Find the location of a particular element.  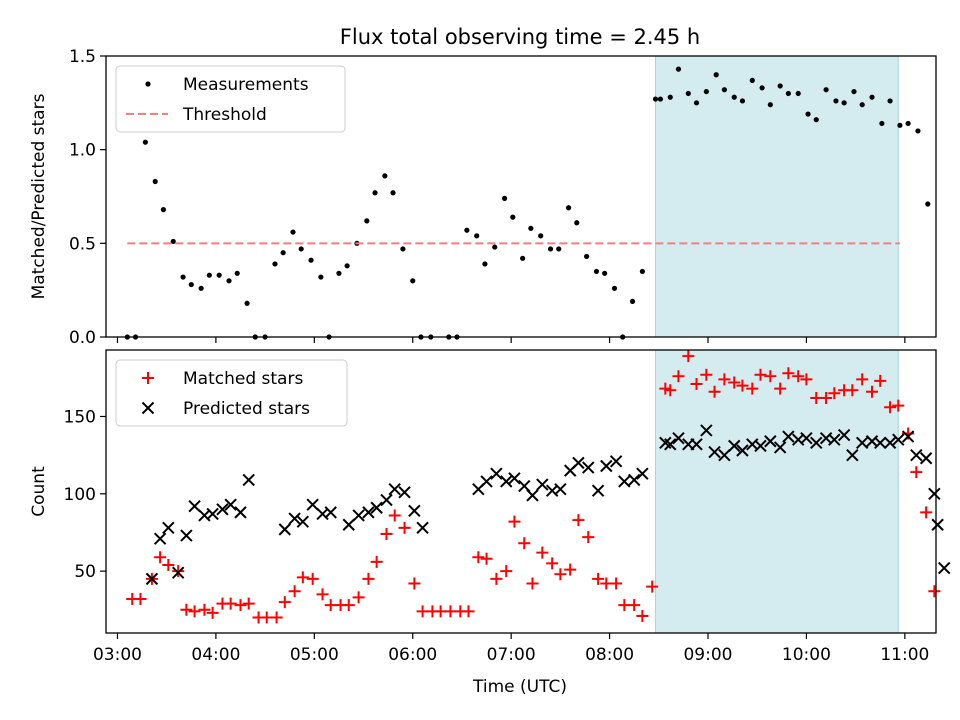

y-tick-label: 0.0 is located at coordinates (82, 338).